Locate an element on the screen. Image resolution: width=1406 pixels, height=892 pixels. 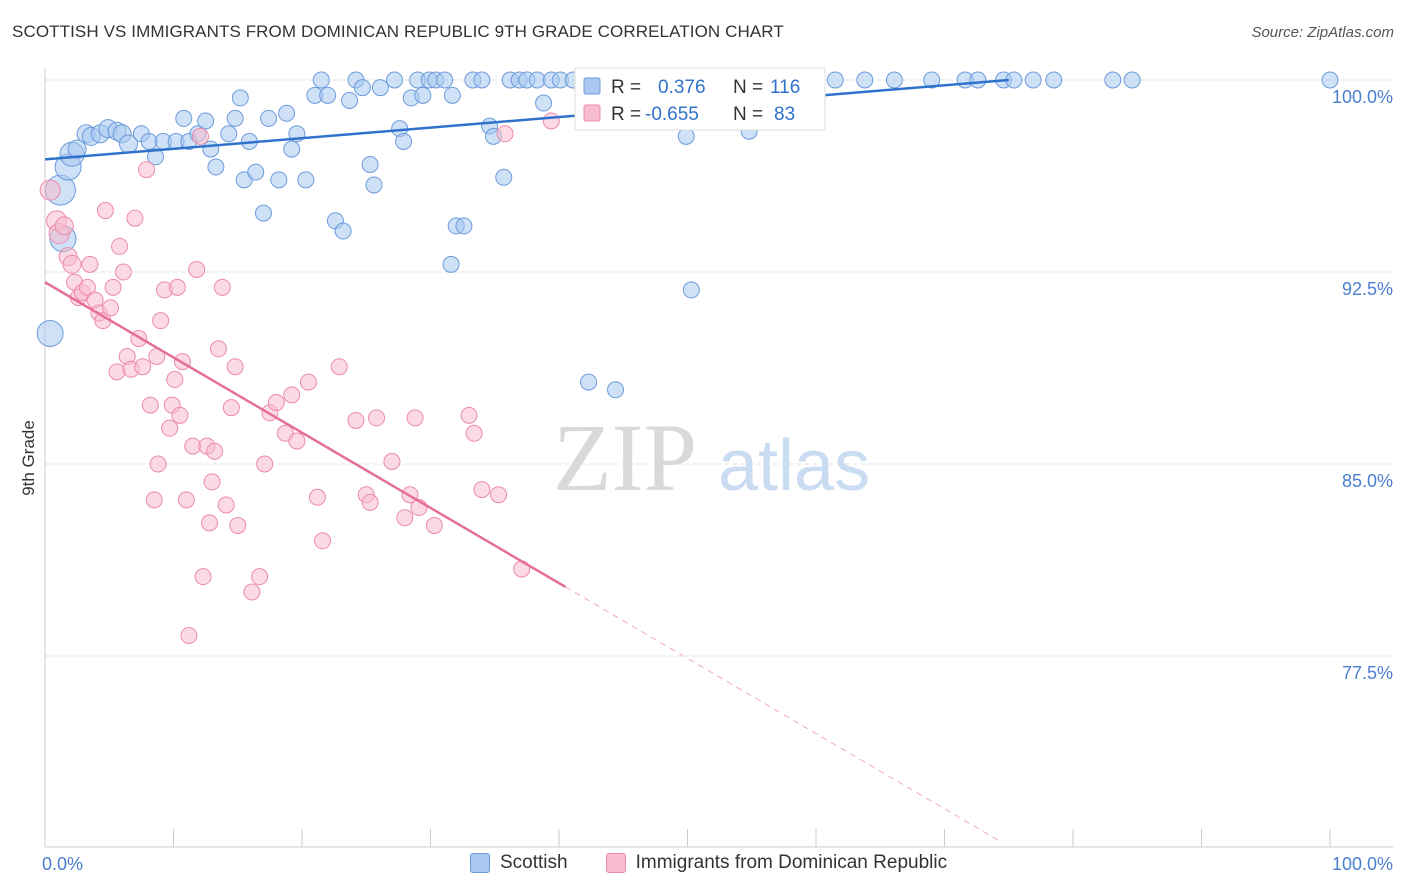
y-tick-label: 77.5% is located at coordinates (1367, 673).